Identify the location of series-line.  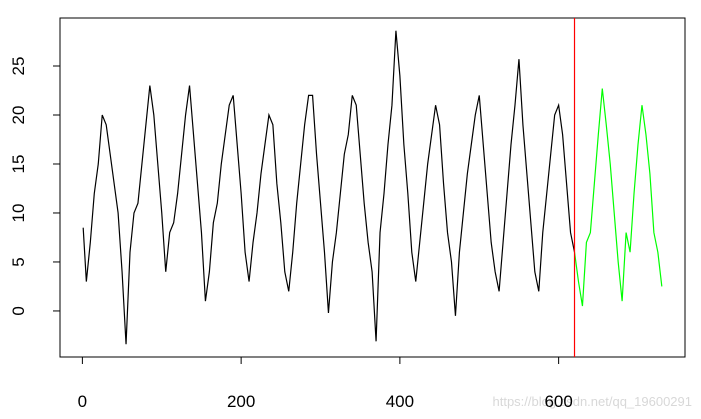
(618, 197).